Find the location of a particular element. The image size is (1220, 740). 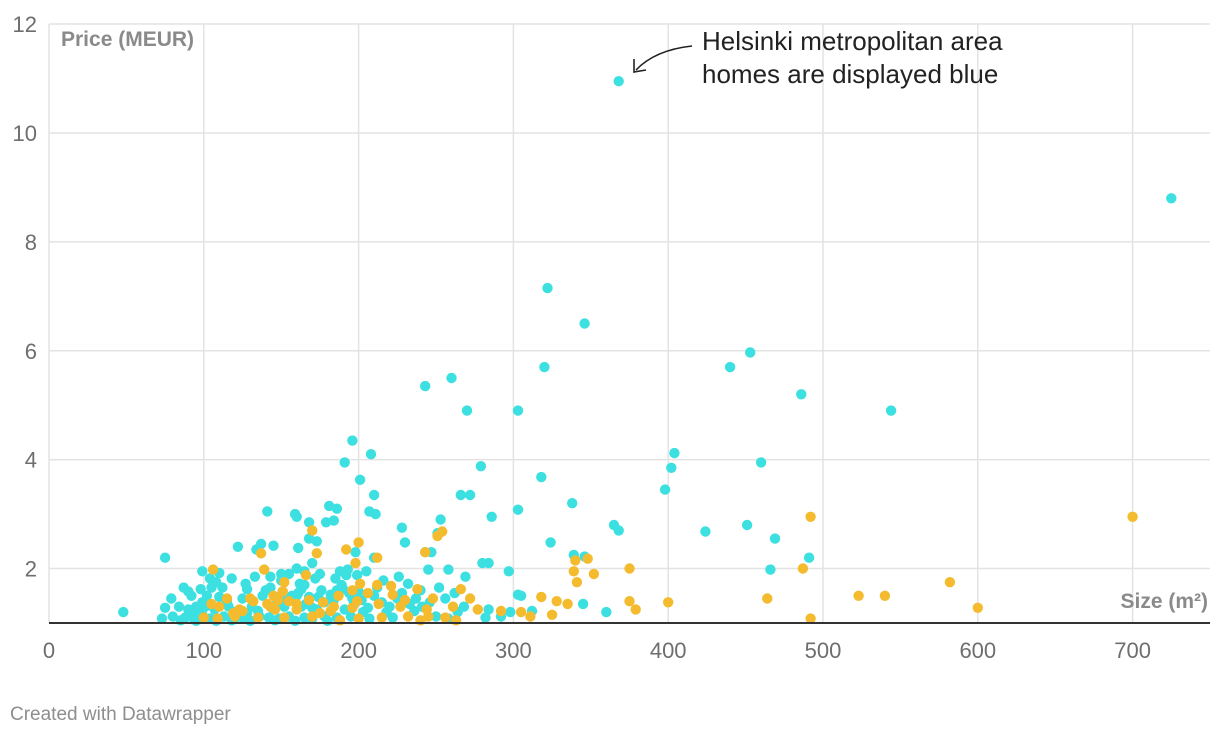

annotation-arrow is located at coordinates (664, 58).